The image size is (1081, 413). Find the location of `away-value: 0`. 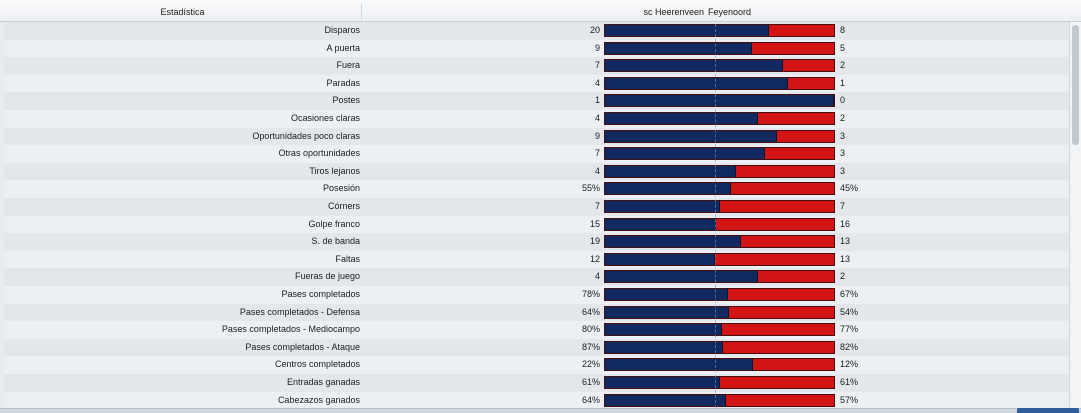

away-value: 0 is located at coordinates (843, 100).